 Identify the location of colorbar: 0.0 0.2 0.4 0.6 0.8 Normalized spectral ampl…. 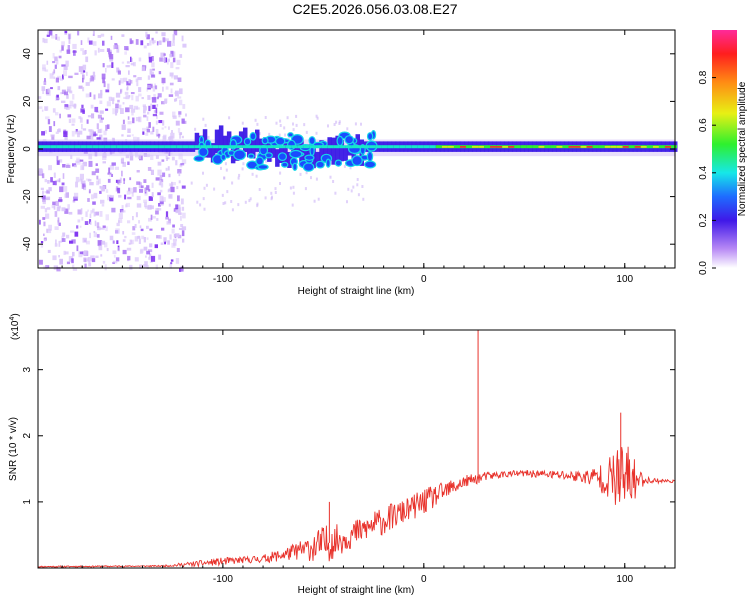
(723, 152).